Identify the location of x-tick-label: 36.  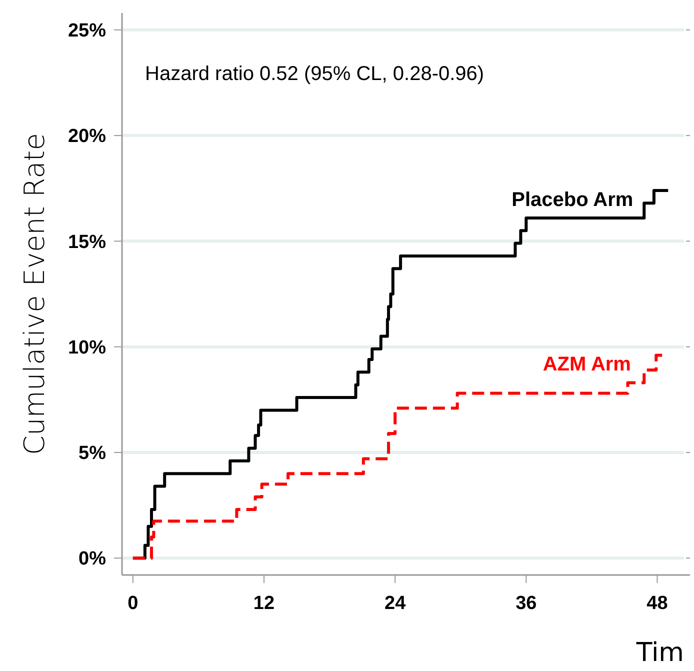
(526, 603).